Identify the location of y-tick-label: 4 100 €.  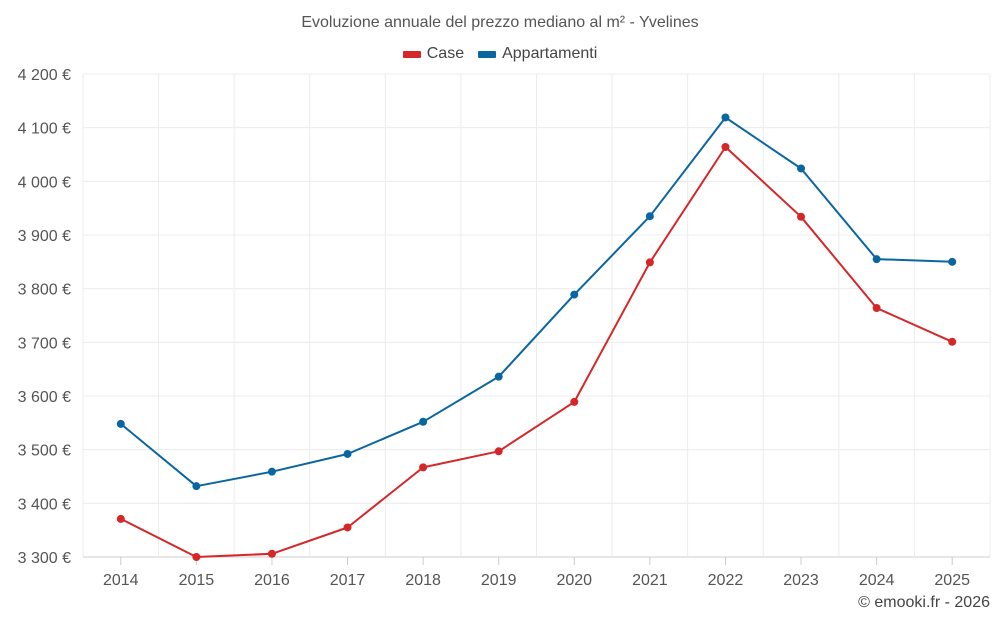
(44, 129).